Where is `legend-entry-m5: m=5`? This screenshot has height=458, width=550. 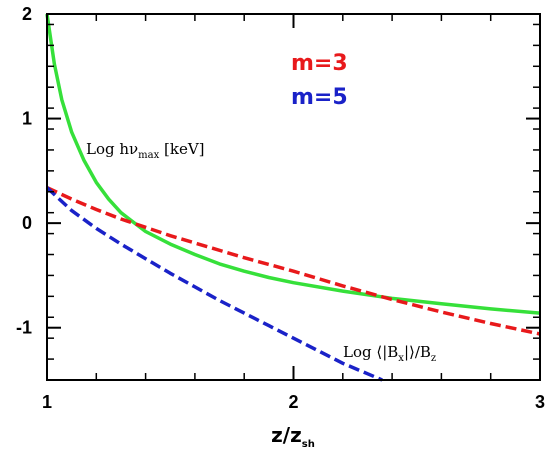
legend-entry-m5: m=5 is located at coordinates (319, 97).